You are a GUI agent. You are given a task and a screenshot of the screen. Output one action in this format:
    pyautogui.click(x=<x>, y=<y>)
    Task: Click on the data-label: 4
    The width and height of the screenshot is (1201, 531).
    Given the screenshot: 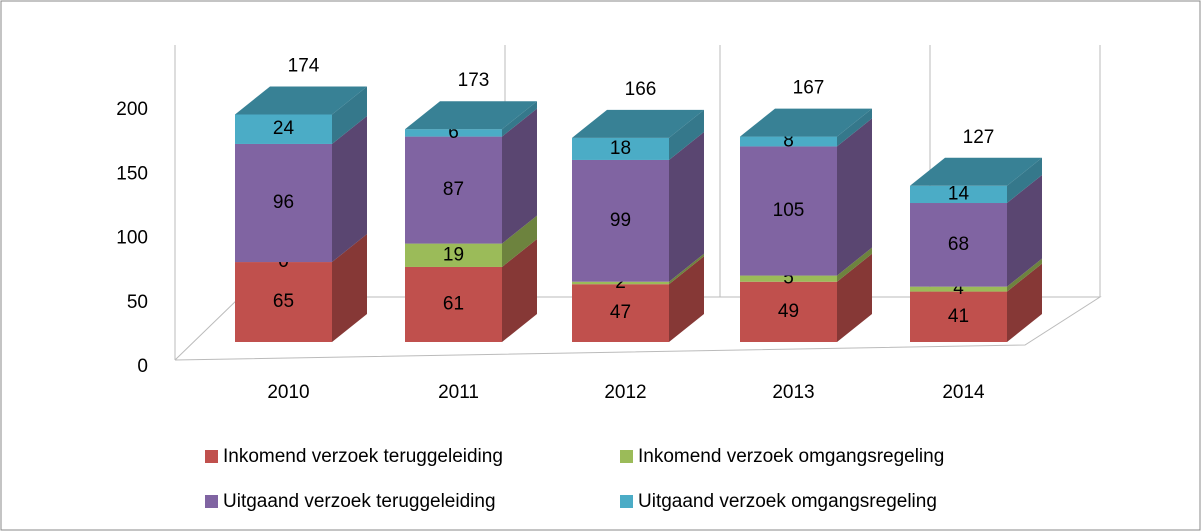 What is the action you would take?
    pyautogui.click(x=958, y=288)
    